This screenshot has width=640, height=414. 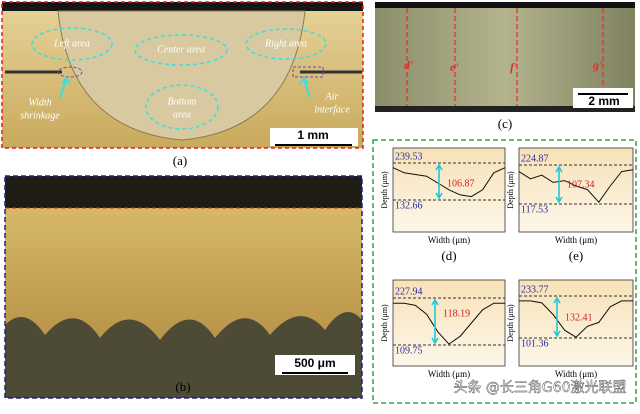 What do you see at coordinates (40, 115) in the screenshot?
I see `annotation: shrinkage` at bounding box center [40, 115].